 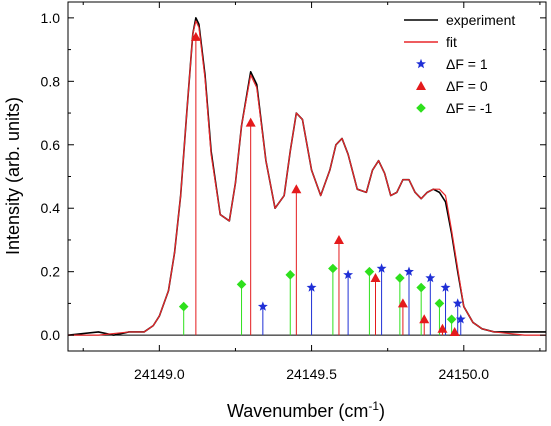 I want to click on legend-item: ΔF = -1, so click(x=454, y=108).